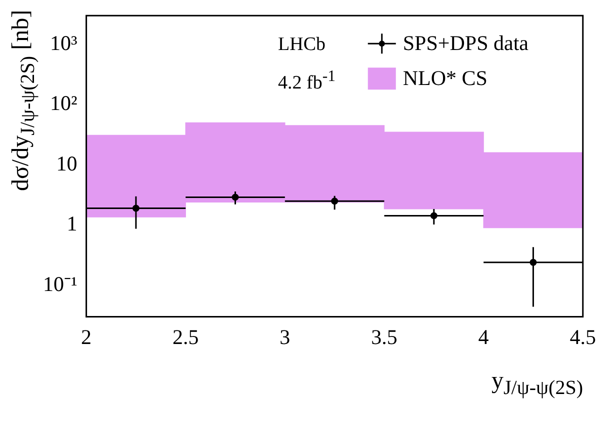 This screenshot has width=599, height=421. Describe the element at coordinates (307, 81) in the screenshot. I see `annotation: 4.2 fb$^{-1}$` at that location.